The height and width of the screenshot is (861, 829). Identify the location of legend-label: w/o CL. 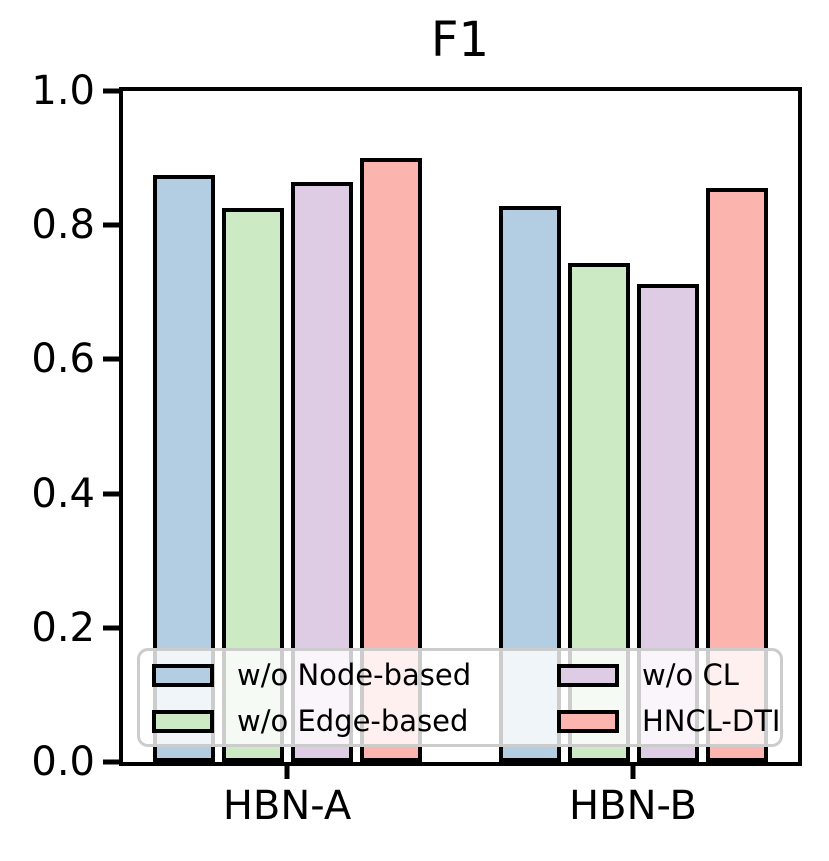
(690, 674).